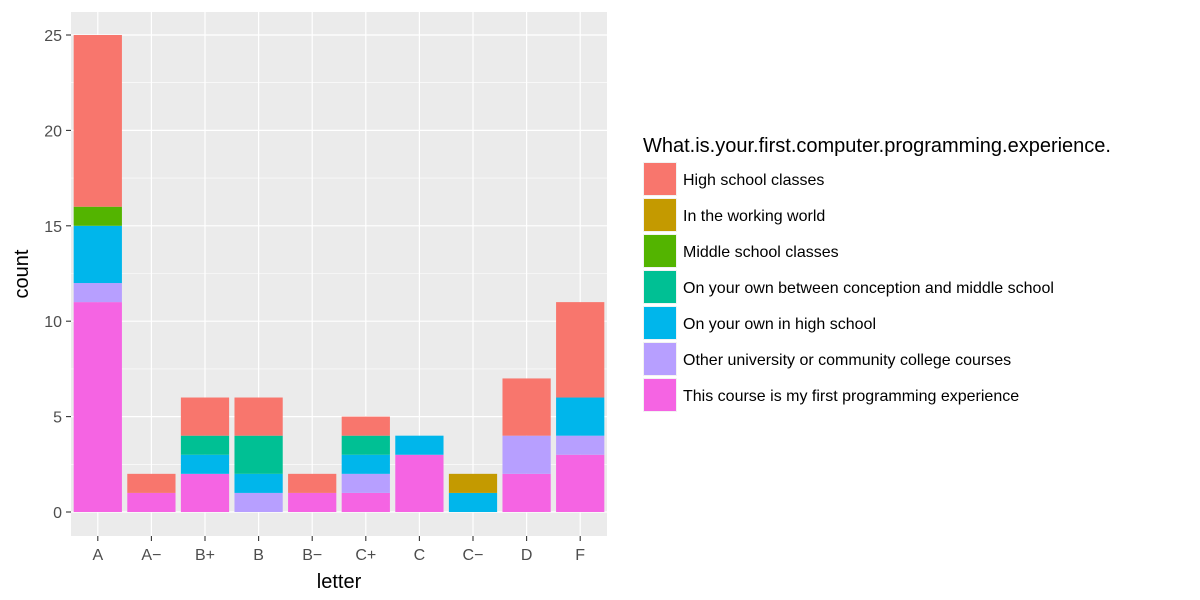 The width and height of the screenshot is (1200, 600). What do you see at coordinates (365, 555) in the screenshot?
I see `x-tick-label: C+` at bounding box center [365, 555].